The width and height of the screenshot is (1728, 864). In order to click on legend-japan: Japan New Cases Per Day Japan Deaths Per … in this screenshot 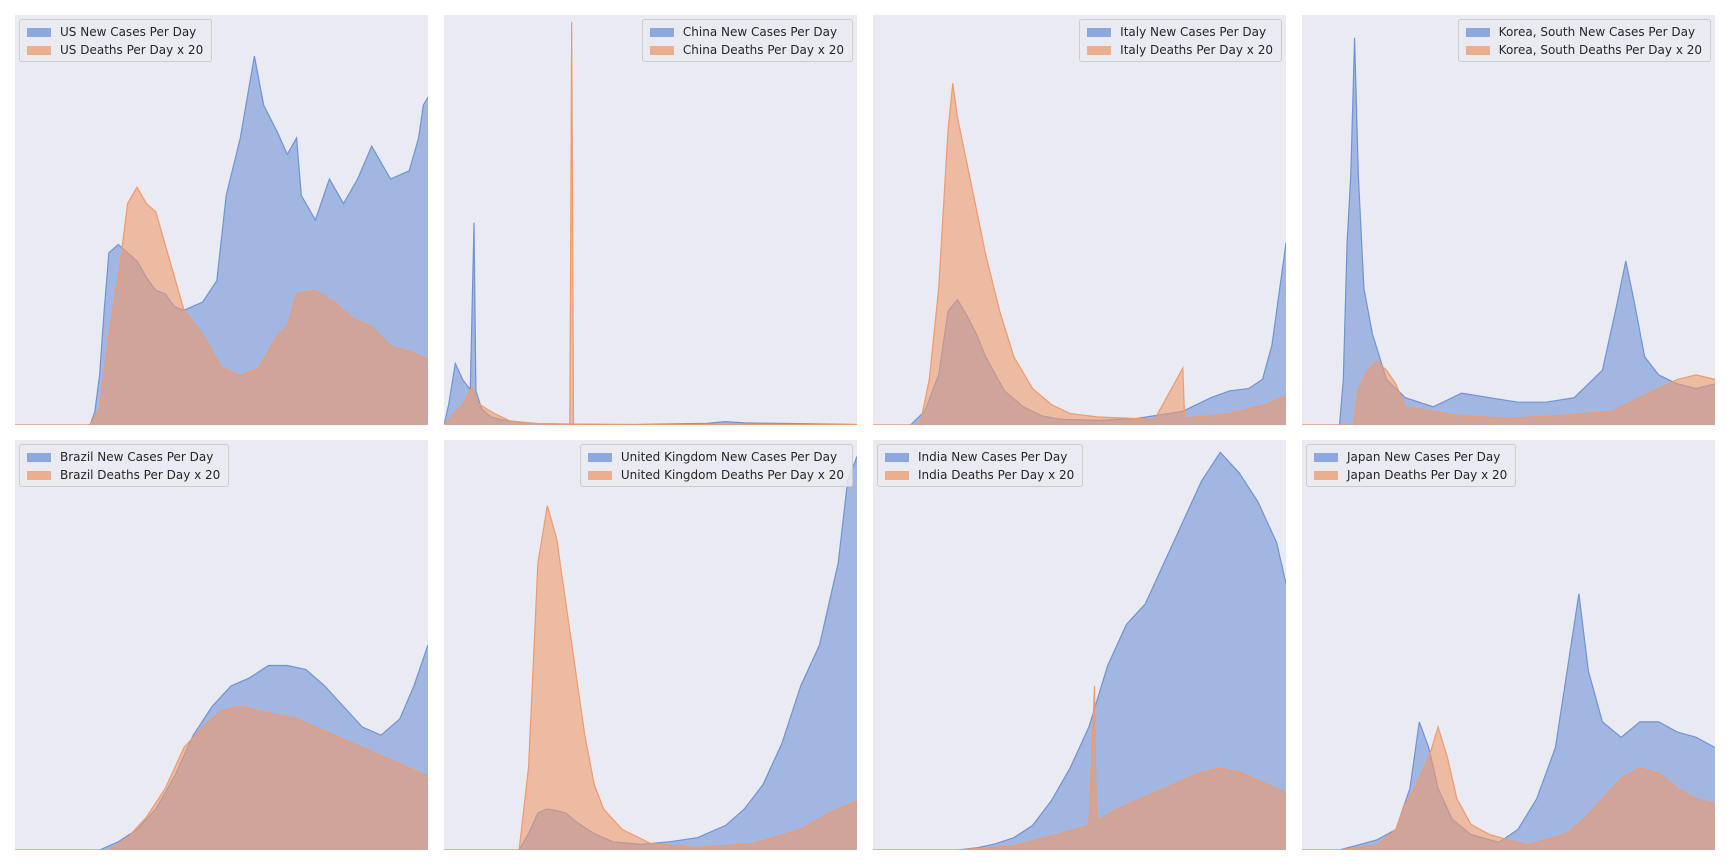, I will do `click(1411, 465)`.